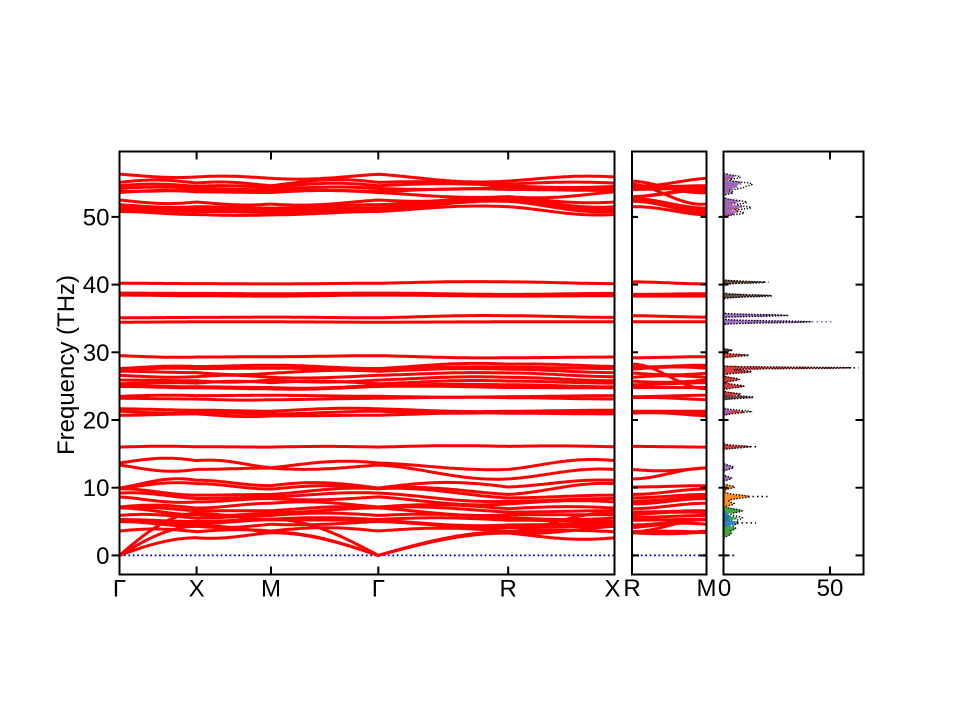 Image resolution: width=960 pixels, height=720 pixels. Describe the element at coordinates (96, 353) in the screenshot. I see `svg-text: 30` at that location.